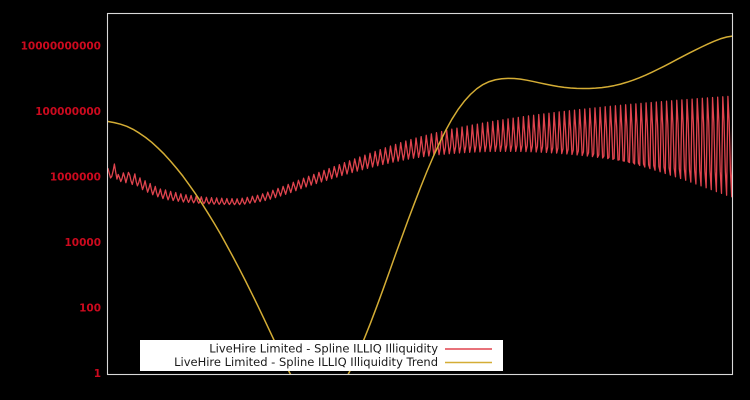 The image size is (750, 400). I want to click on y-axis-tick-label: 10000000000, so click(61, 47).